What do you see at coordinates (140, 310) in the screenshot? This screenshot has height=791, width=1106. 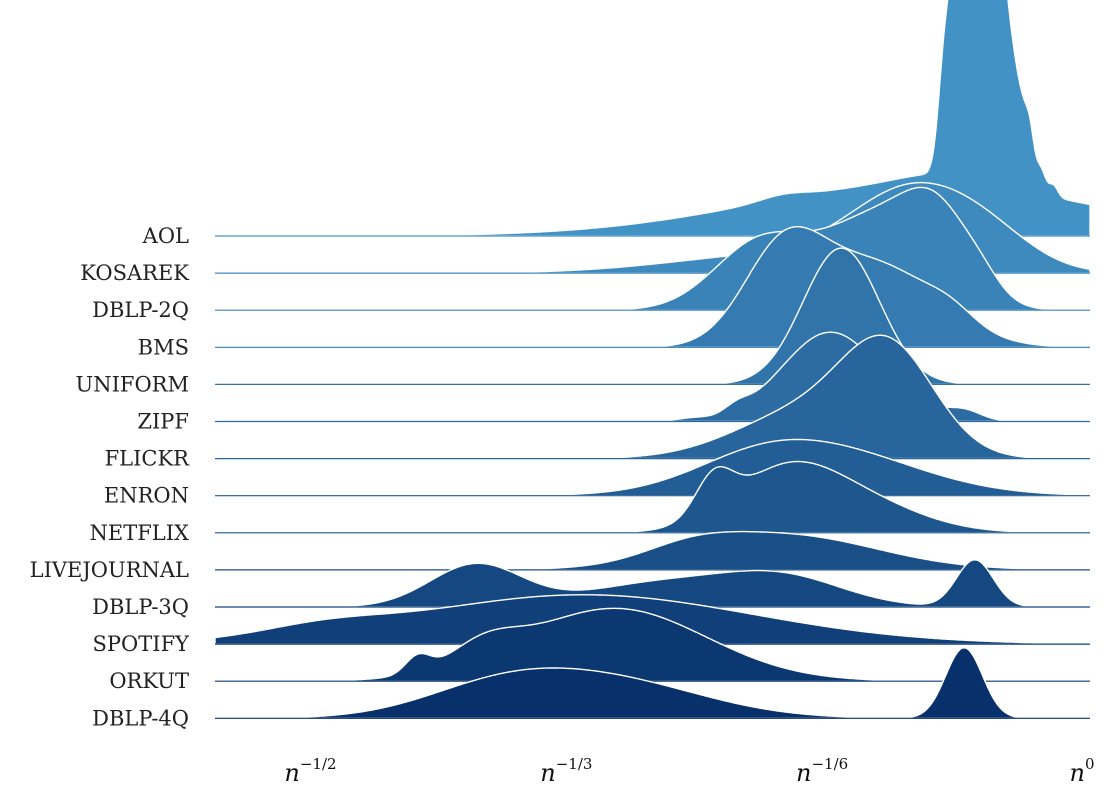 I see `row-label-dblp-2q: DBLP-2Q` at bounding box center [140, 310].